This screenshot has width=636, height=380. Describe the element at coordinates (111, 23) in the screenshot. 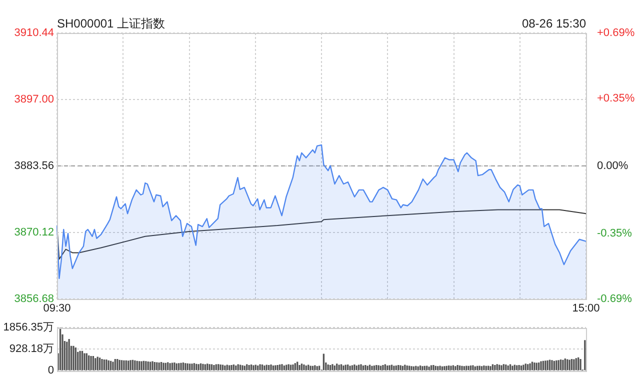

I see `chart-title: SH000001 上证指数` at that location.